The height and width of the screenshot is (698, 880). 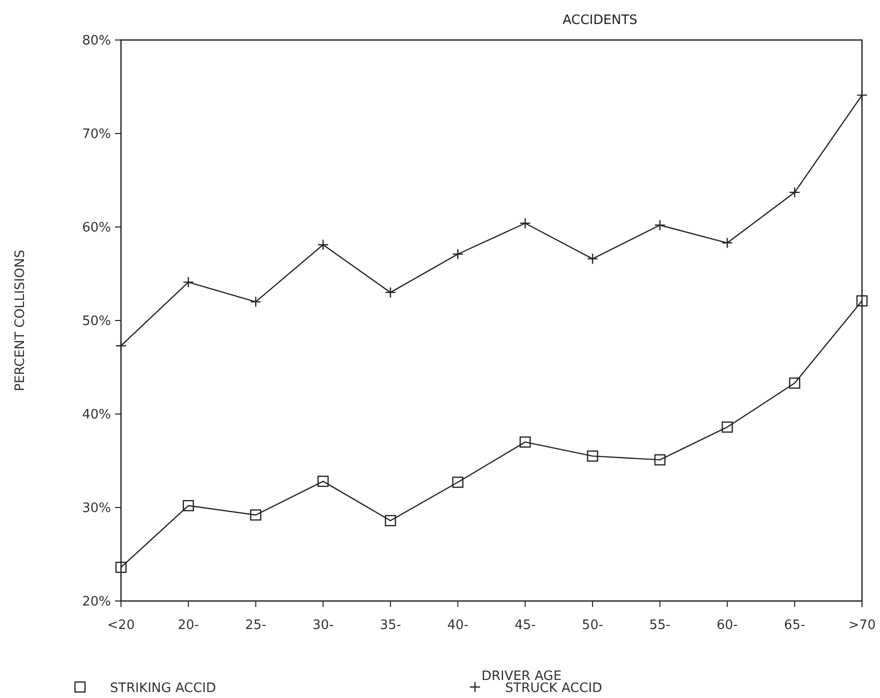 I want to click on y-tick-label: 80%, so click(x=96, y=41).